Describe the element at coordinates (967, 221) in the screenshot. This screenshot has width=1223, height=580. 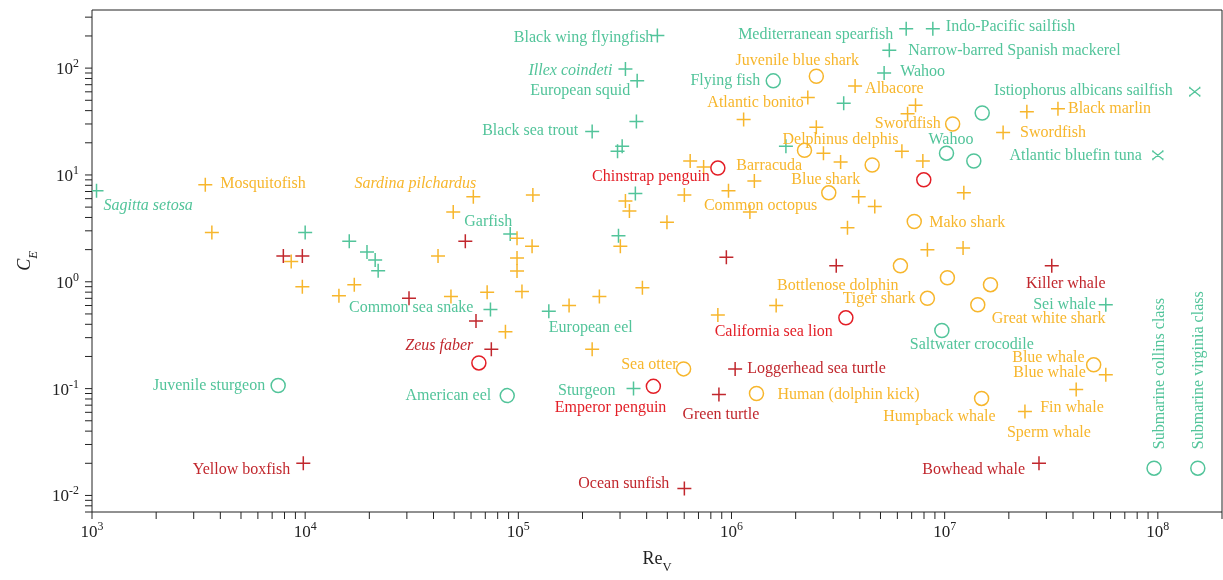
I see `annotation: Mako shark` at that location.